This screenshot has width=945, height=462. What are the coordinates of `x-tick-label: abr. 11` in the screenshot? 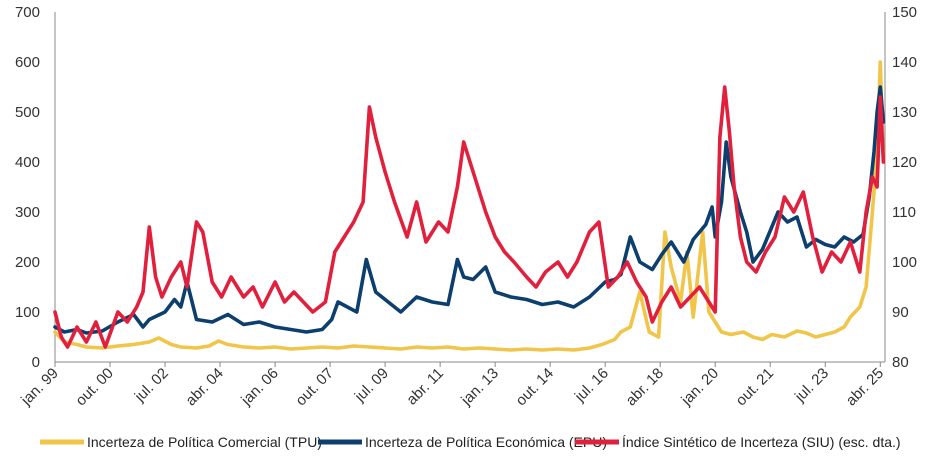 It's located at (425, 387).